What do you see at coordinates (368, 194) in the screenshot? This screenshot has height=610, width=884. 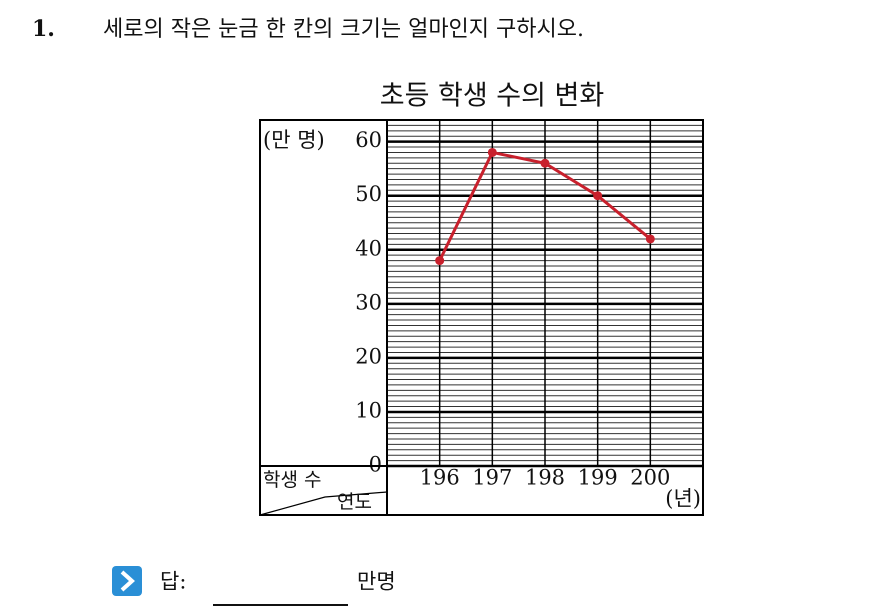 I see `y-tick-label: 50` at bounding box center [368, 194].